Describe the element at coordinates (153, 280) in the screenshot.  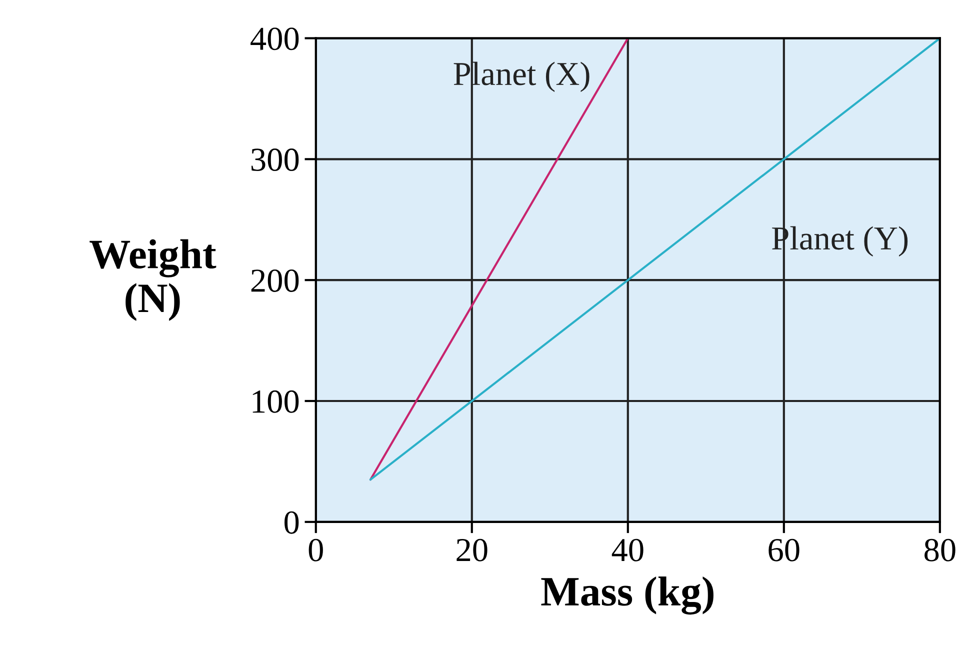
I see `y-axis-title: Weight (N)` at that location.